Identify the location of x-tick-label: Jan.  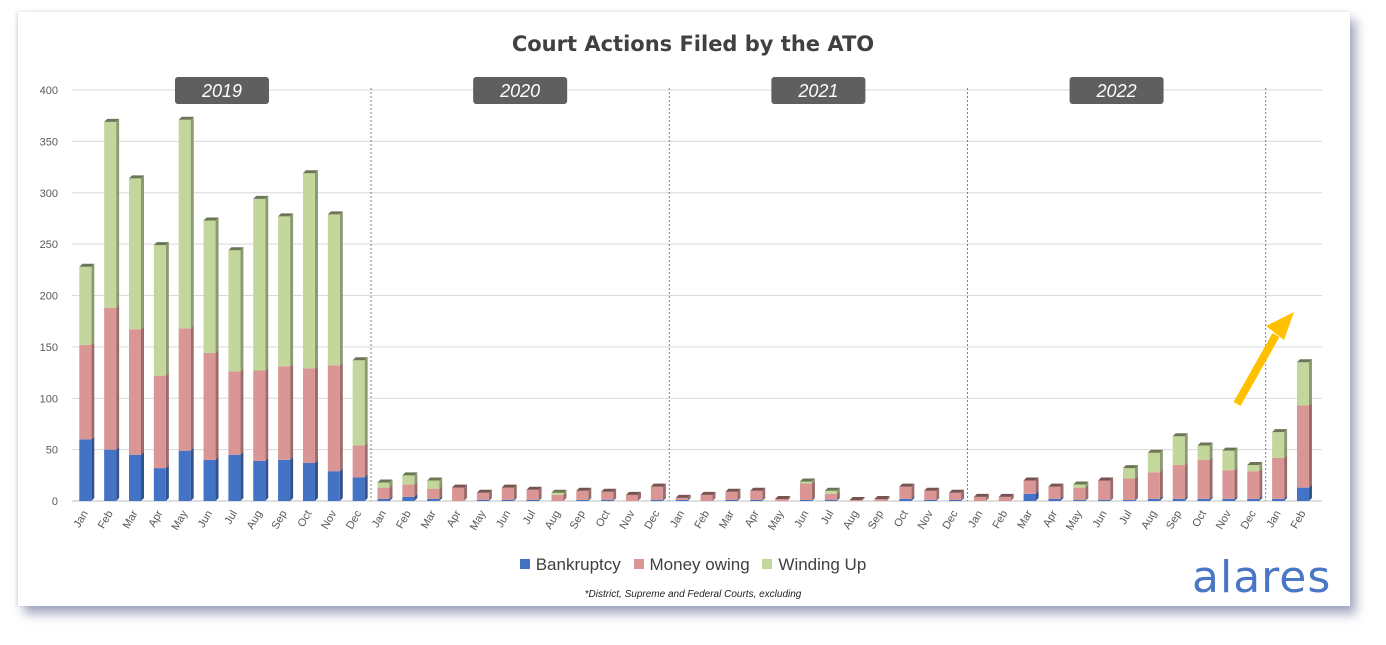
(379, 519).